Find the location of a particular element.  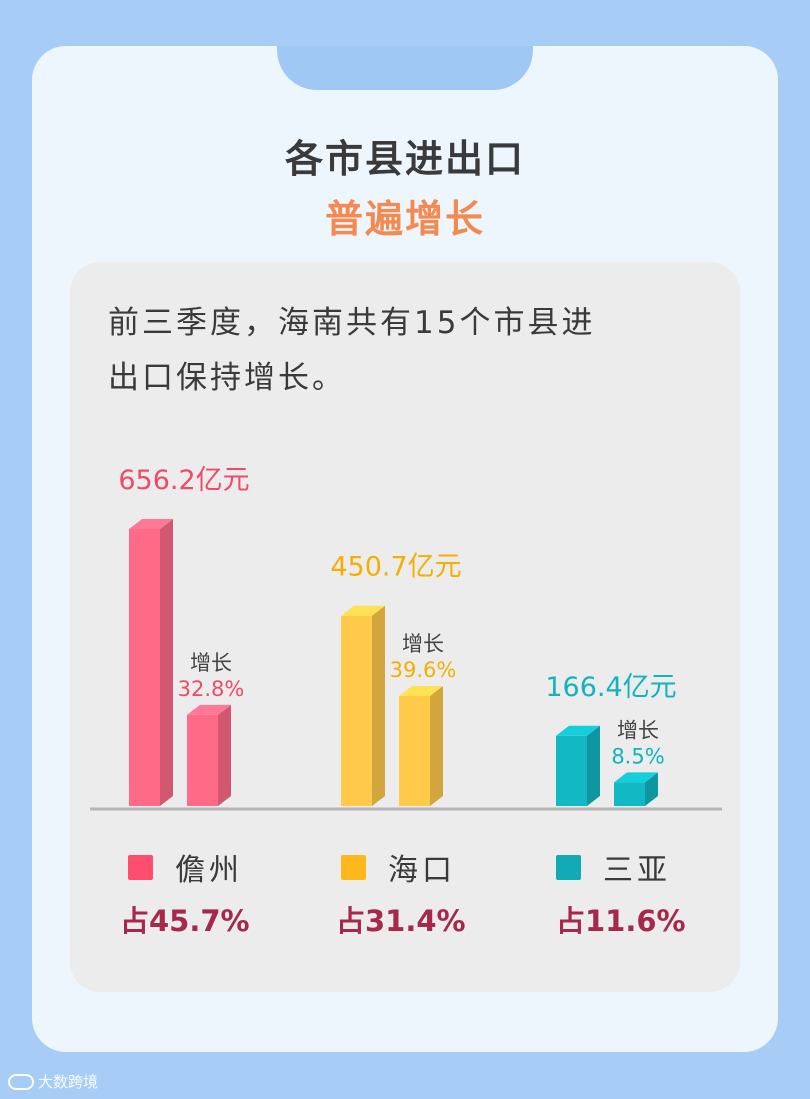

legend-item-haikou: 海口 is located at coordinates (398, 868).